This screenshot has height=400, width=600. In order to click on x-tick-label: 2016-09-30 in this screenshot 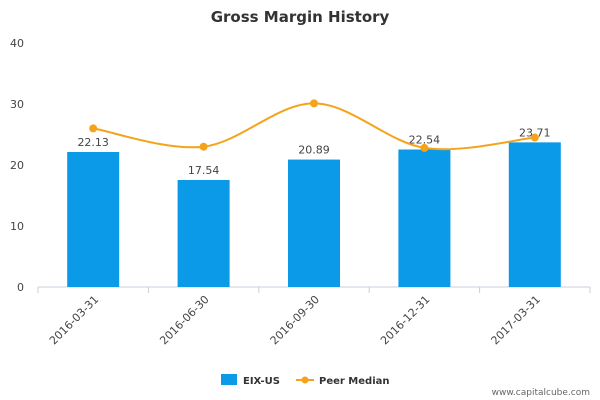, I will do `click(295, 320)`.